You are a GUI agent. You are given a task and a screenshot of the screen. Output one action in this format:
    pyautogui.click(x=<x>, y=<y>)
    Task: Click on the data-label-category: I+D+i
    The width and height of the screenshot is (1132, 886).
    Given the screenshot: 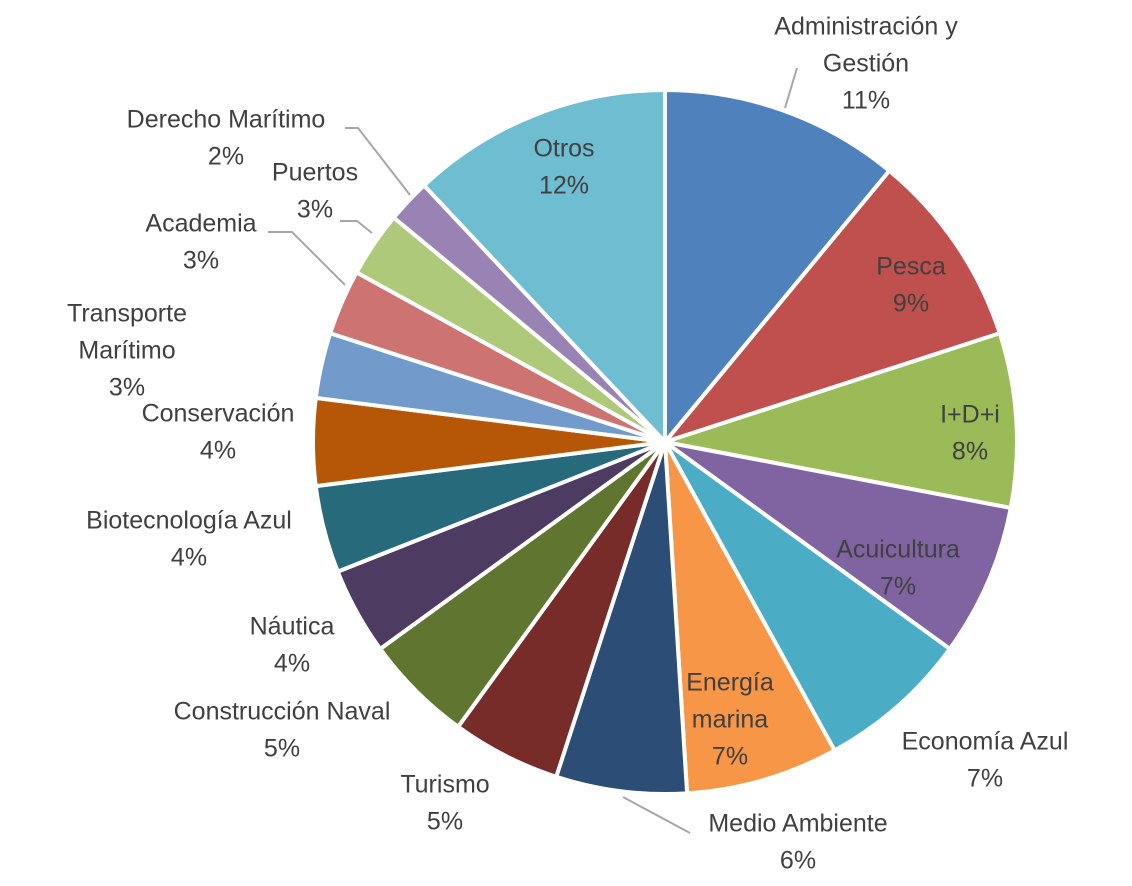 What is the action you would take?
    pyautogui.click(x=970, y=415)
    